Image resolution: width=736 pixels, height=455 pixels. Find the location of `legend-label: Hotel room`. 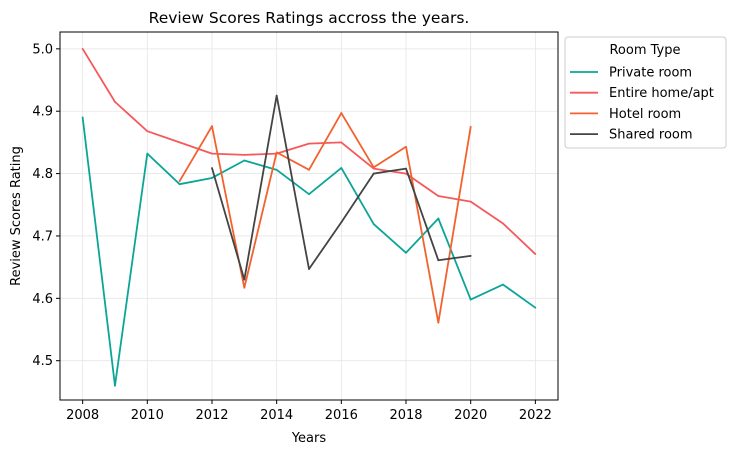

legend-label: Hotel room is located at coordinates (645, 114).